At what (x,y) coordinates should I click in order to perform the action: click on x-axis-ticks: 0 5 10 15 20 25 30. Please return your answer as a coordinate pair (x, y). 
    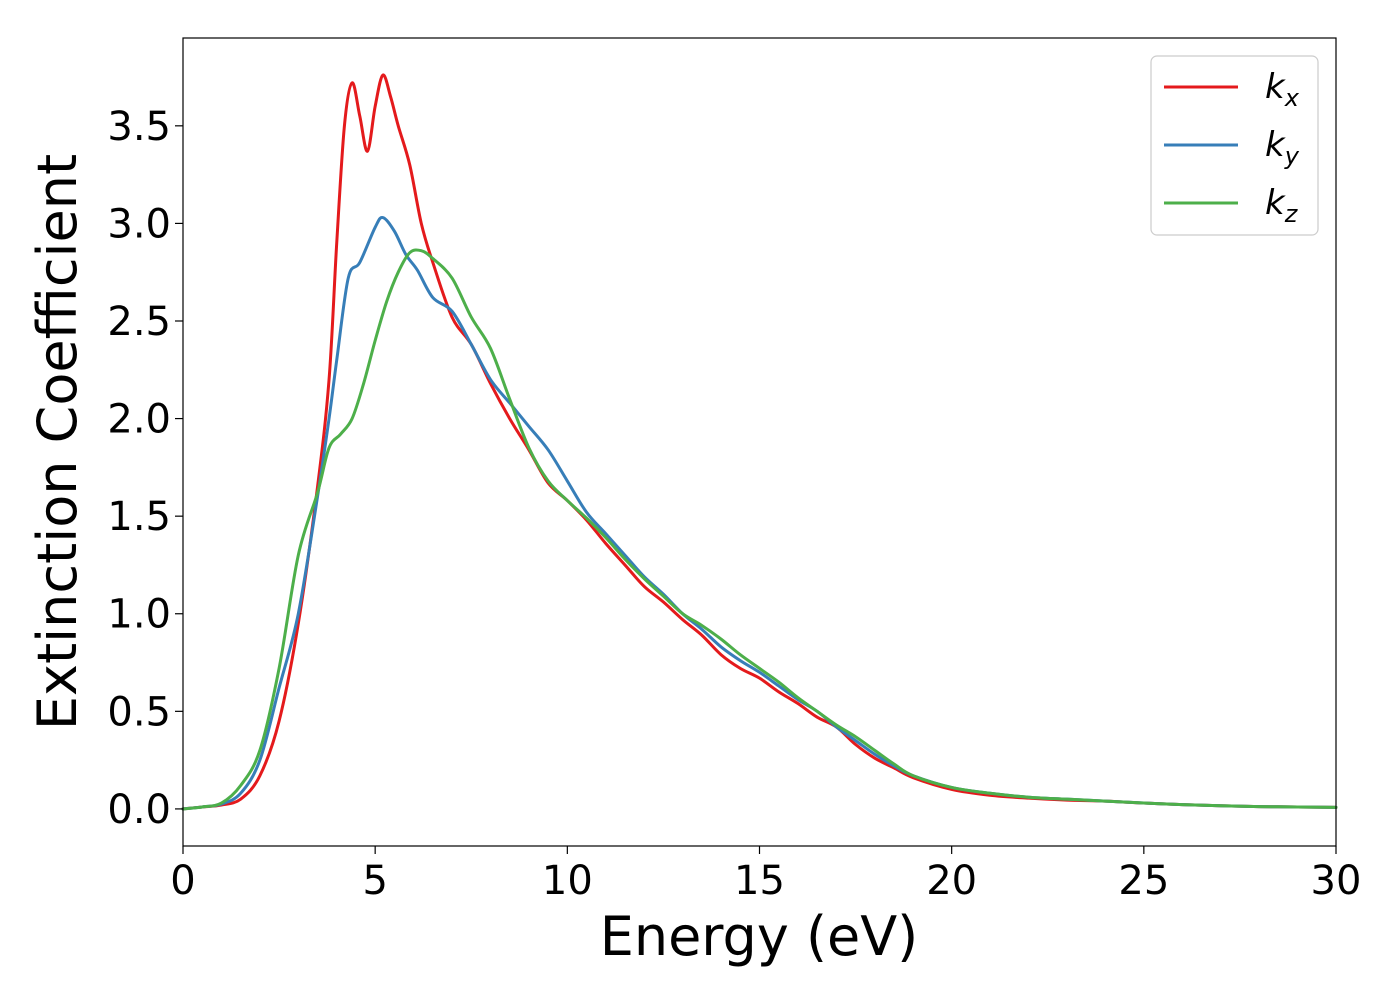
    Looking at the image, I should click on (765, 875).